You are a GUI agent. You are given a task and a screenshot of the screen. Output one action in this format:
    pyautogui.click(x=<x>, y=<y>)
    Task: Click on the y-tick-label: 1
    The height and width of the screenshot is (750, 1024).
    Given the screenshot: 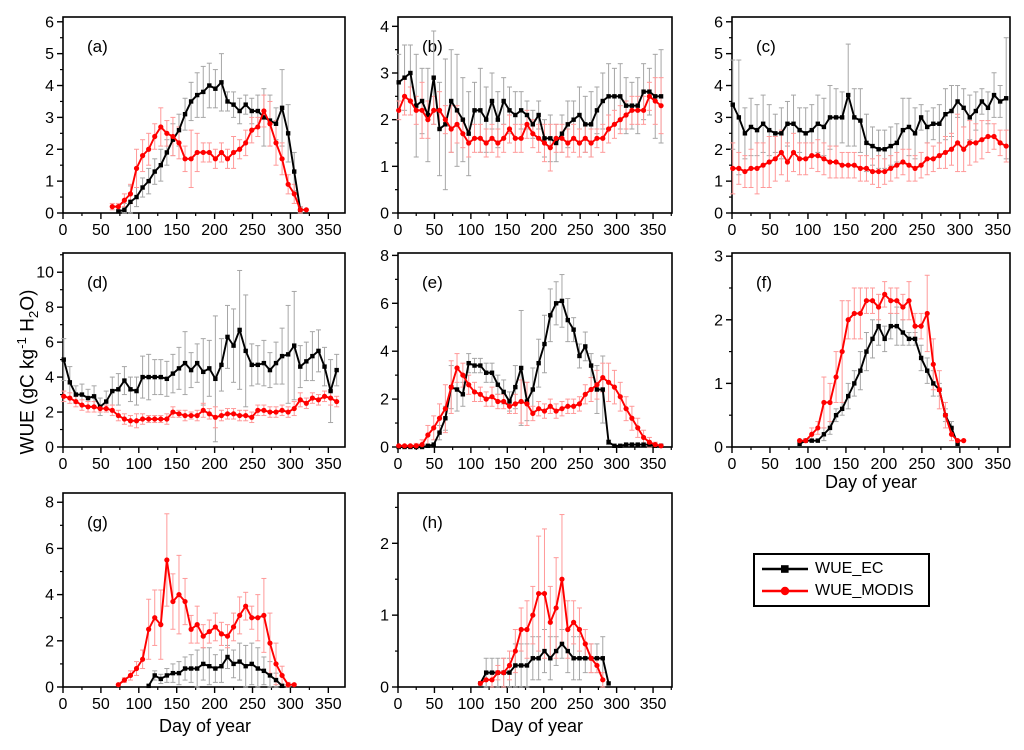 What is the action you would take?
    pyautogui.click(x=49, y=182)
    